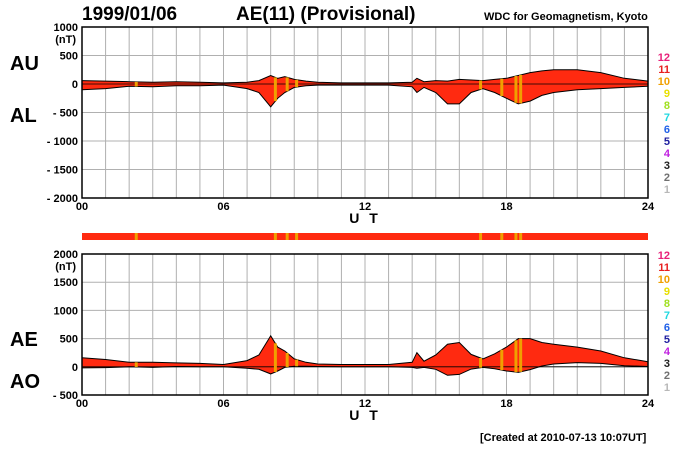 The width and height of the screenshot is (700, 450). I want to click on y-tick-label: 2000, so click(66, 255).